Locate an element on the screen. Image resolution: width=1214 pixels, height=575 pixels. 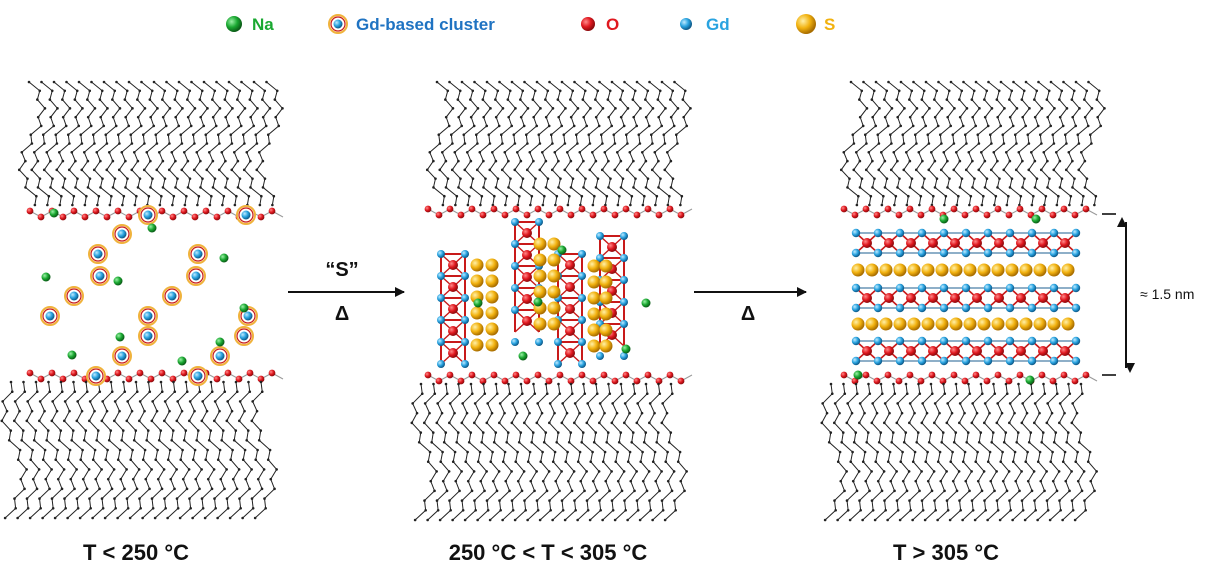
sodium-atom is located at coordinates (182, 361).